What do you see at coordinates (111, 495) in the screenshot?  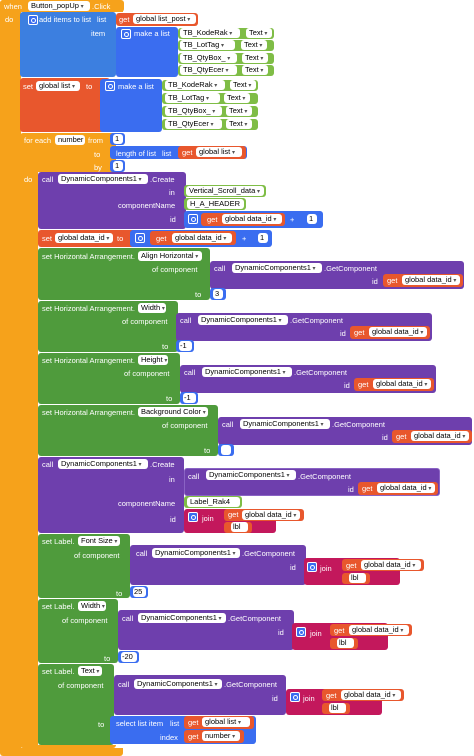 I see `dynamic-create-label-block` at bounding box center [111, 495].